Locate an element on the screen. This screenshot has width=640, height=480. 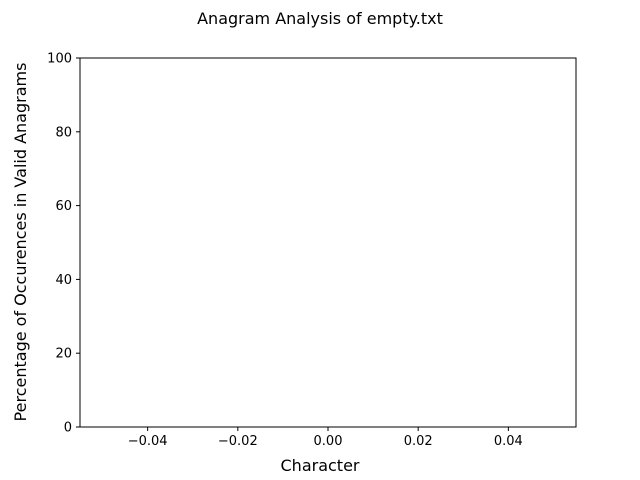
x-tick-label: −0.04 is located at coordinates (148, 441).